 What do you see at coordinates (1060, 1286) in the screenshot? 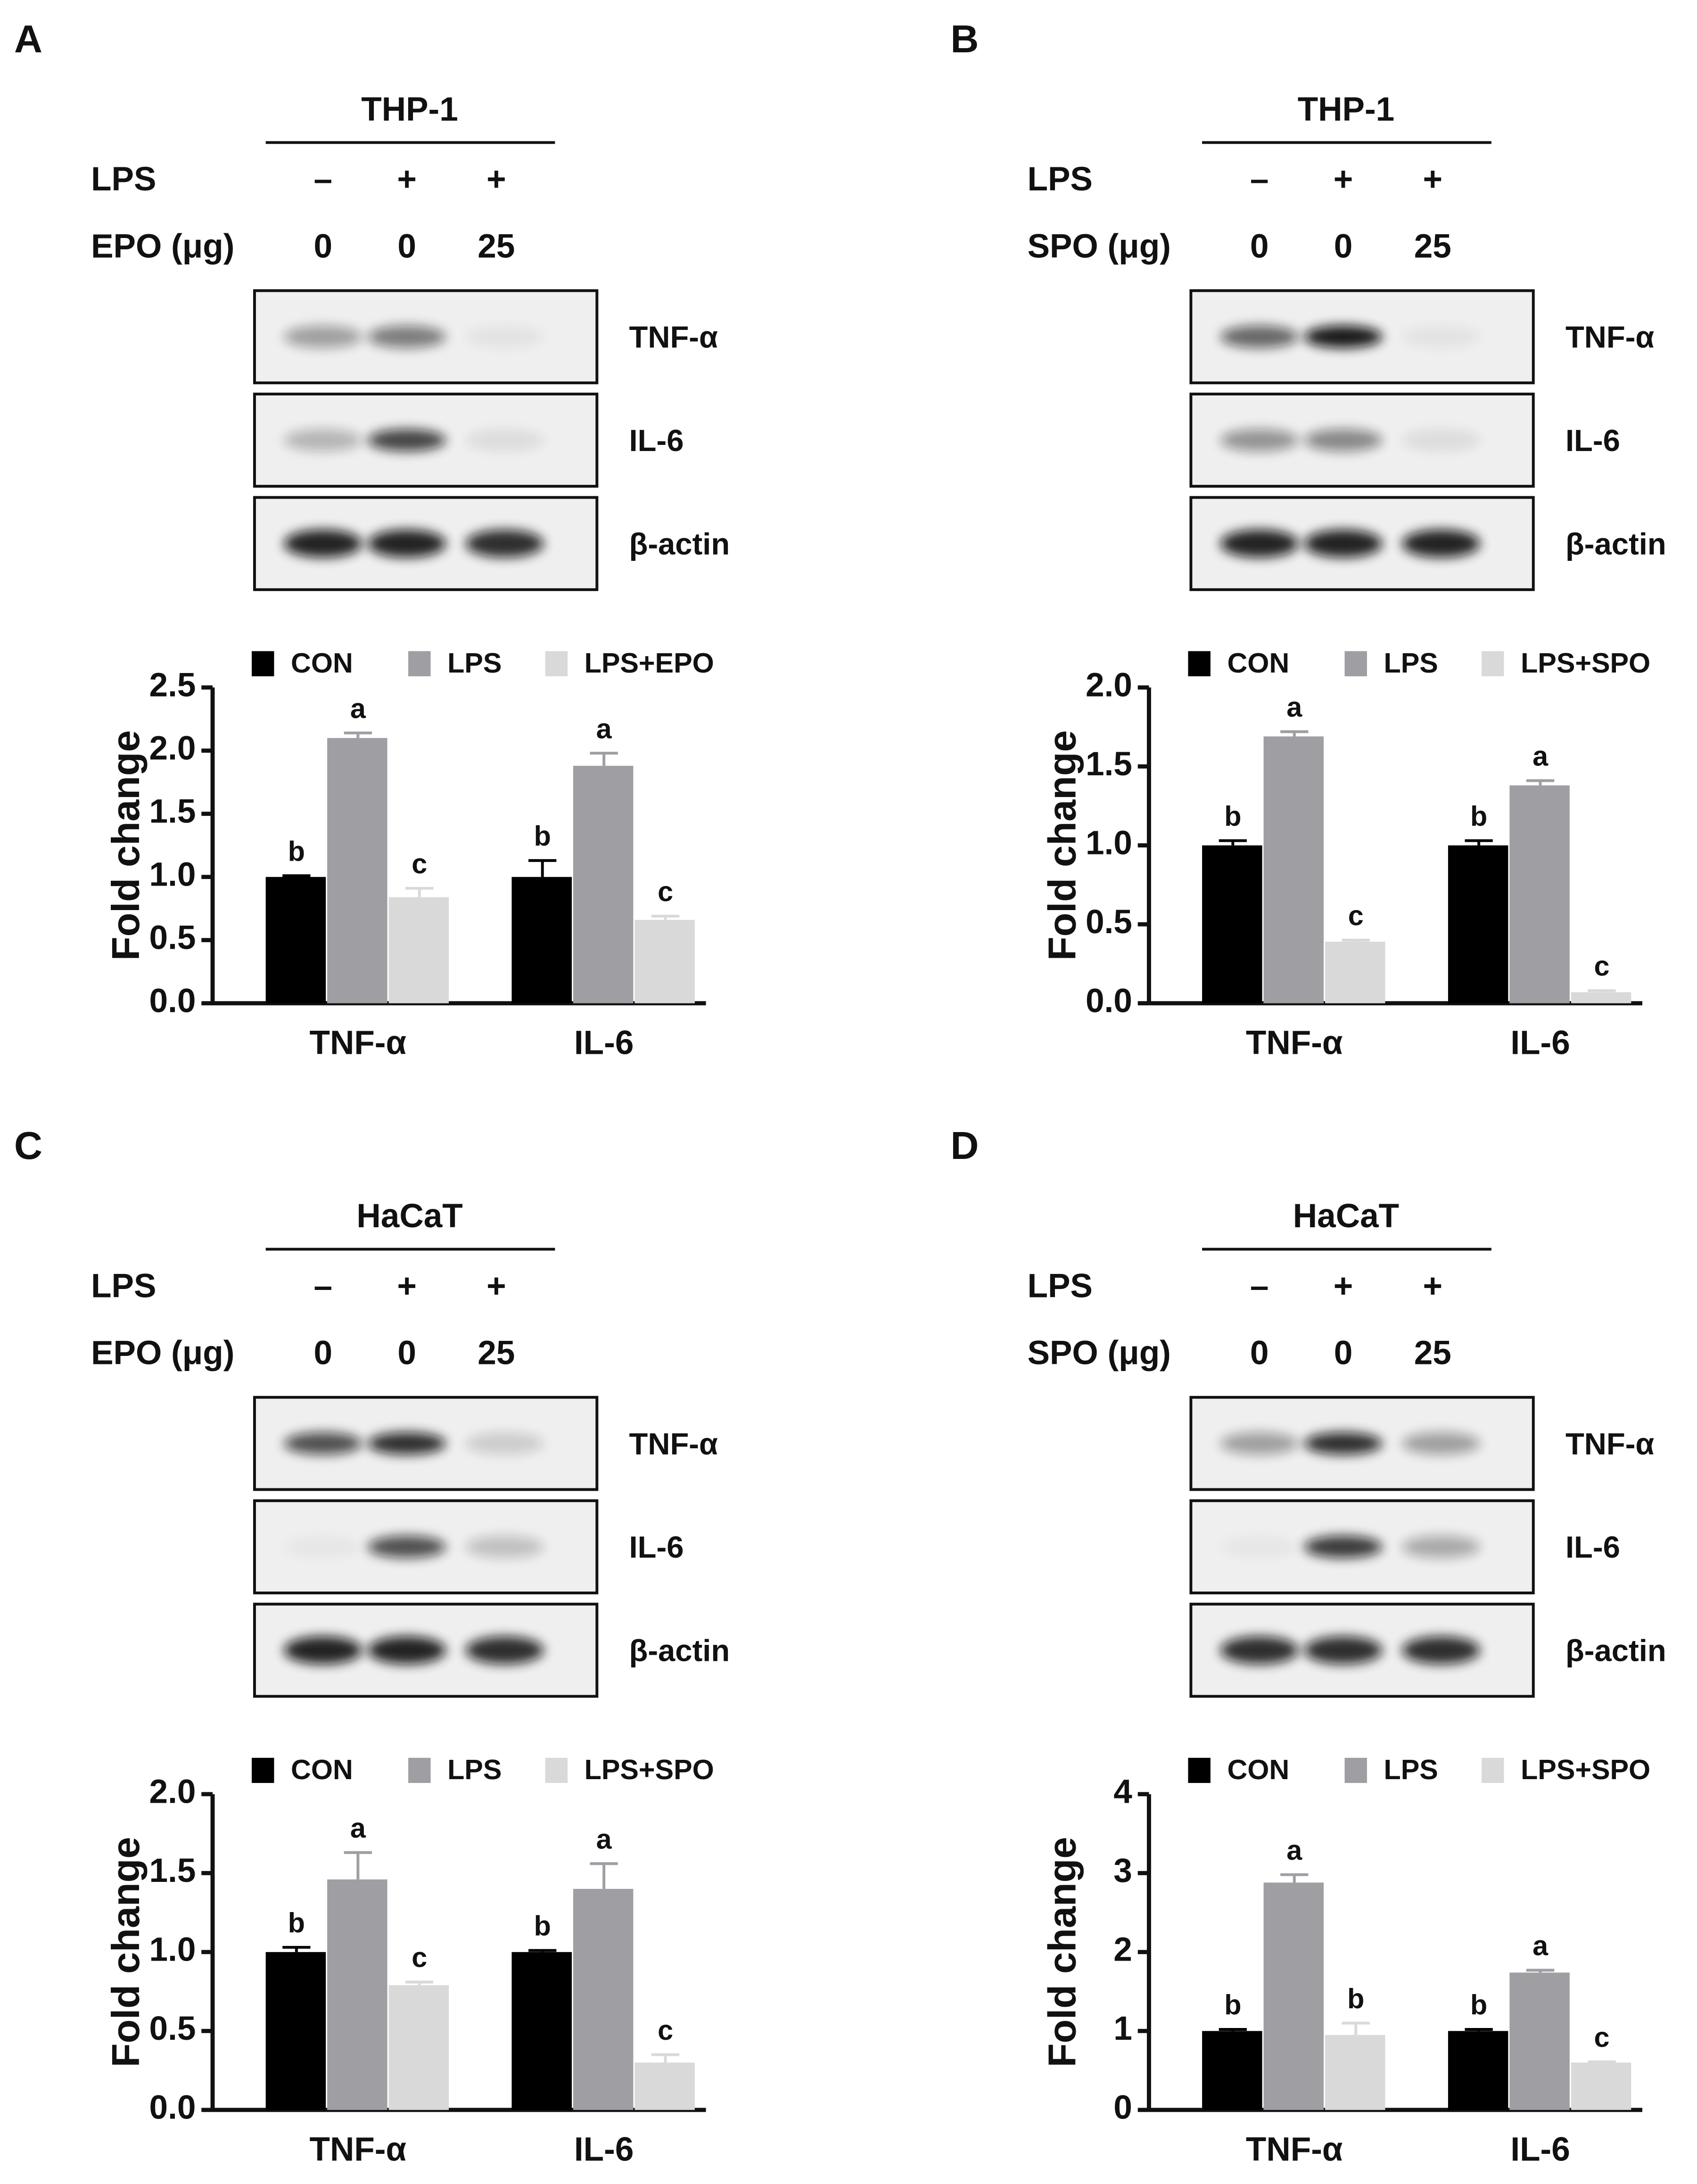
I see `treatment-label: LPS` at bounding box center [1060, 1286].